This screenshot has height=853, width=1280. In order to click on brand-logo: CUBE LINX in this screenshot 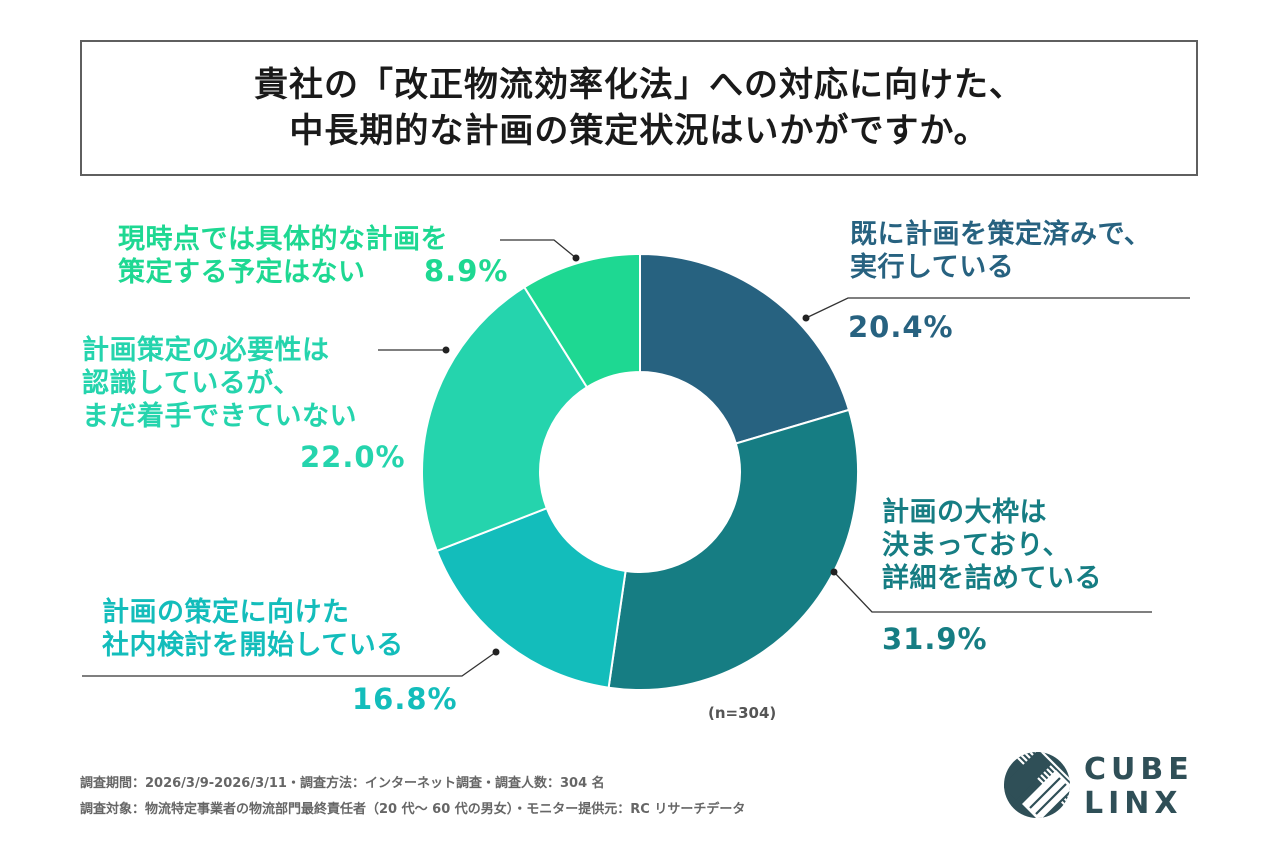, I will do `click(1100, 785)`.